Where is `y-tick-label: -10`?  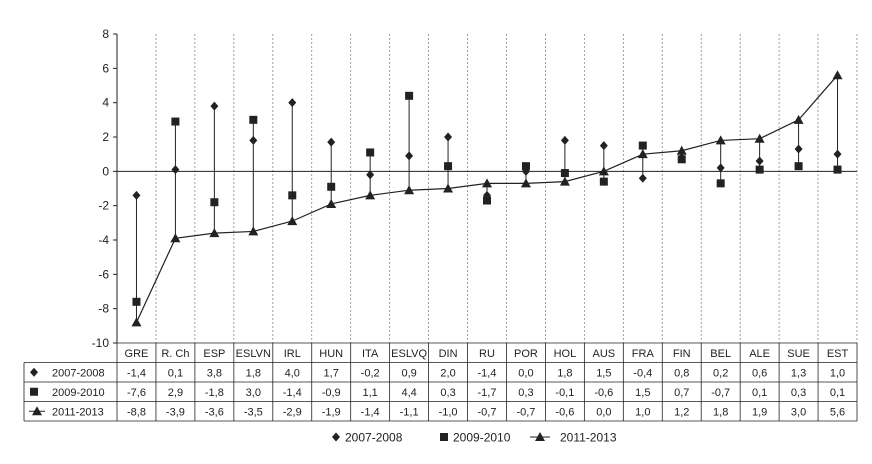 y-tick-label: -10 is located at coordinates (101, 343).